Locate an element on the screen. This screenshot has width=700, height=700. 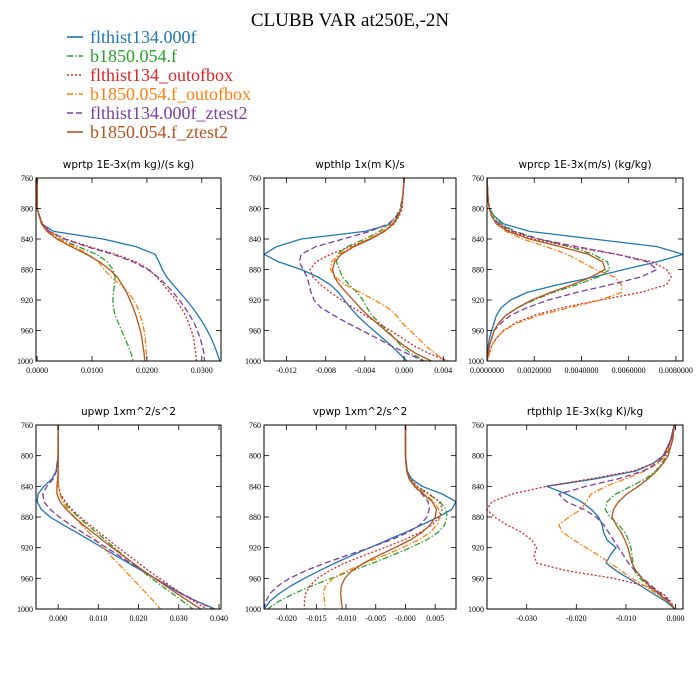
x-tick-label: -0.015 is located at coordinates (316, 618).